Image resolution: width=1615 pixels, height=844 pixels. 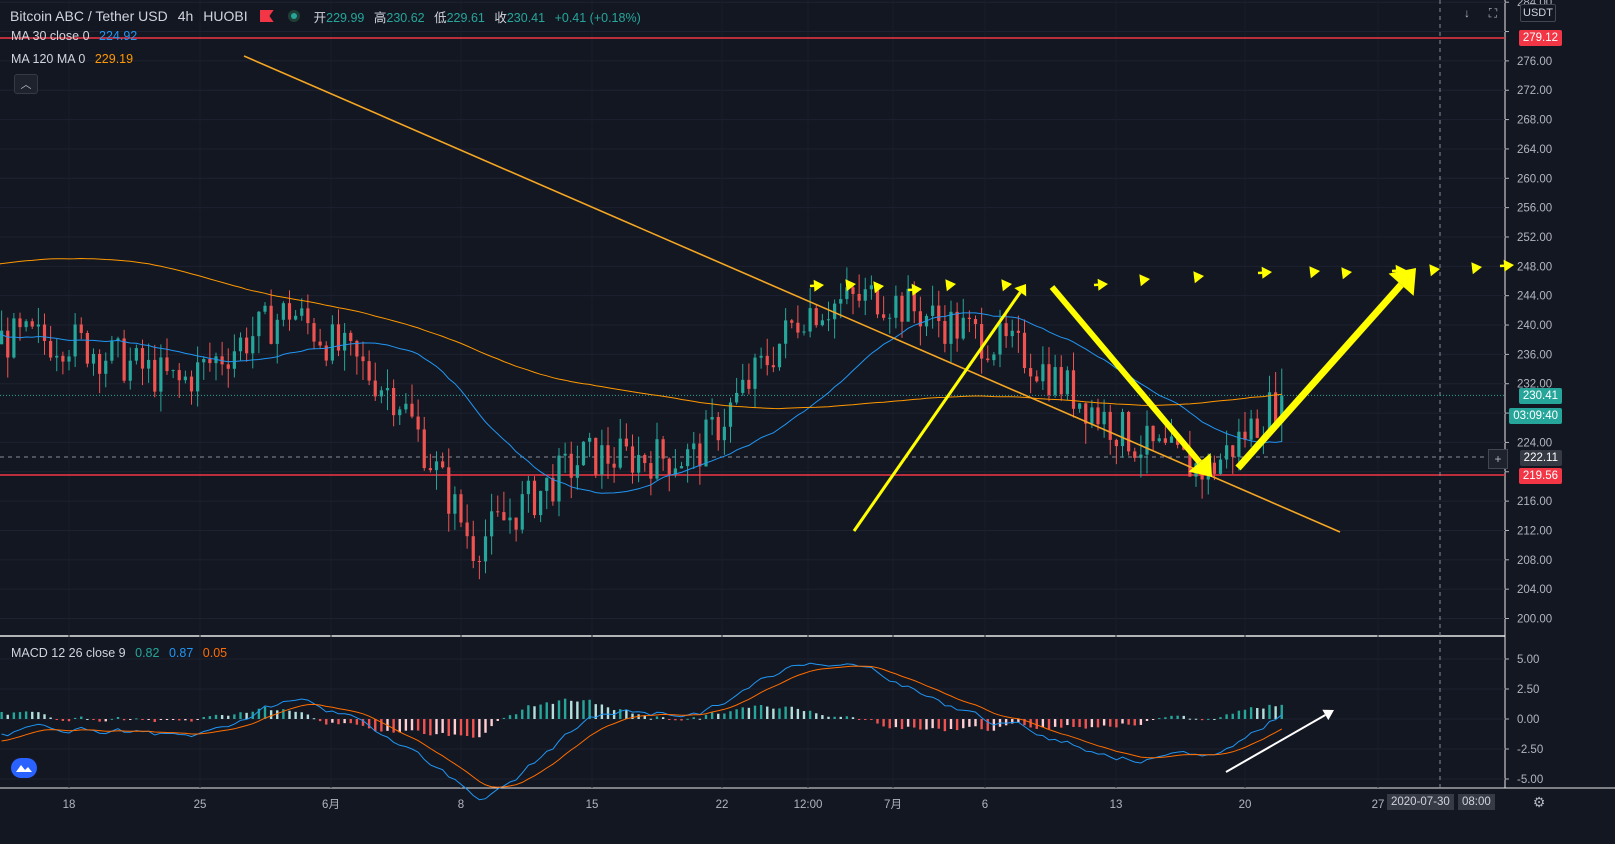 What do you see at coordinates (1275, 743) in the screenshot?
I see `macd-arrow-shaft` at bounding box center [1275, 743].